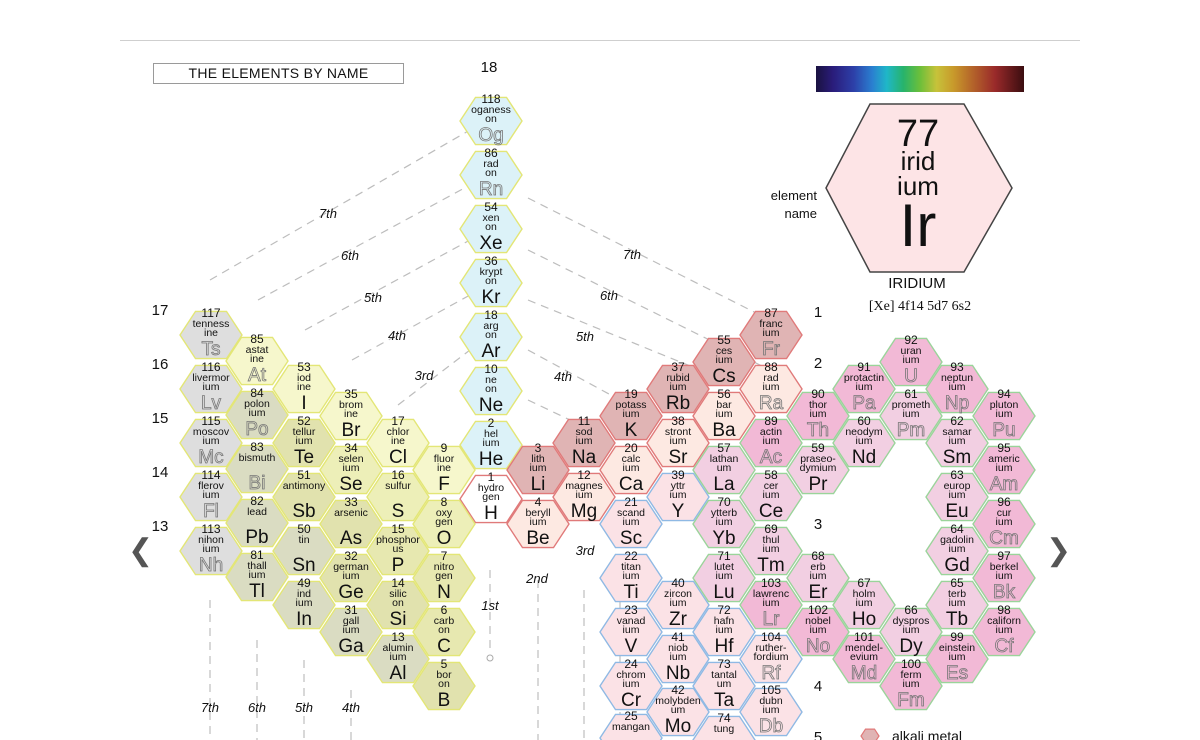 Image resolution: width=1200 pixels, height=740 pixels. I want to click on element-name-part: actin, so click(771, 432).